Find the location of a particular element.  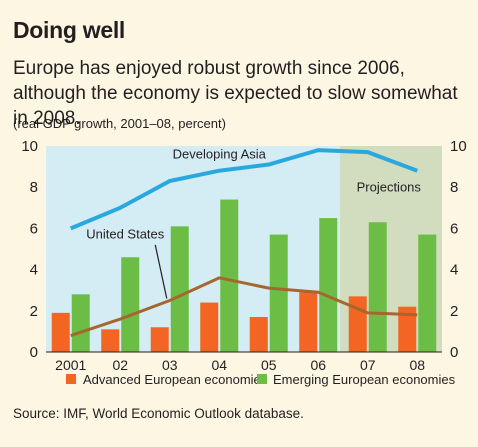

x-tick-label: 06 is located at coordinates (318, 365).